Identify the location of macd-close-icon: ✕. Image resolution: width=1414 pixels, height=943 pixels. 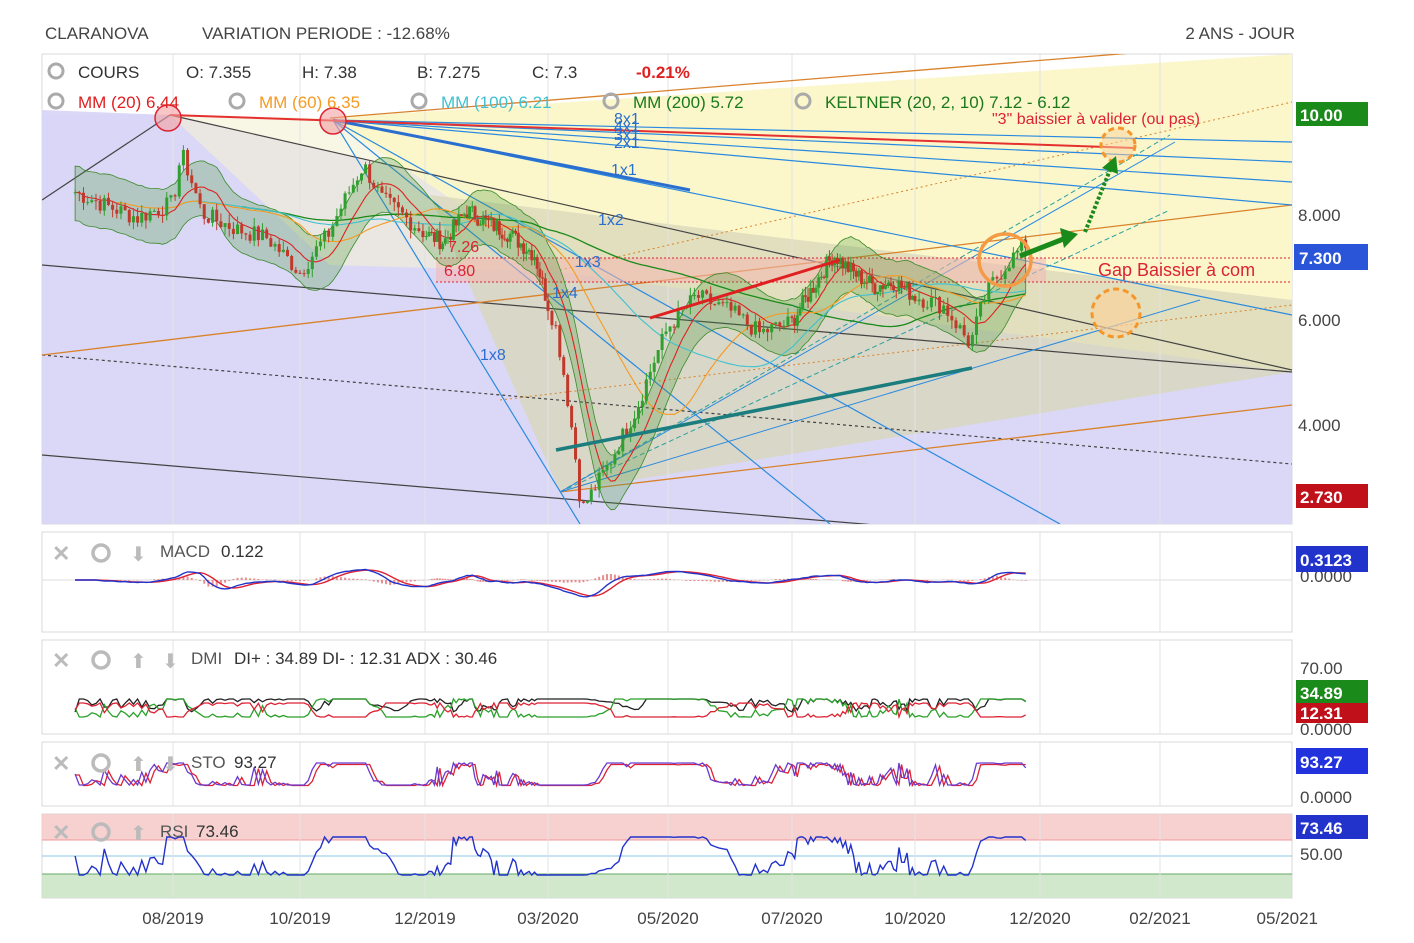
(61, 553).